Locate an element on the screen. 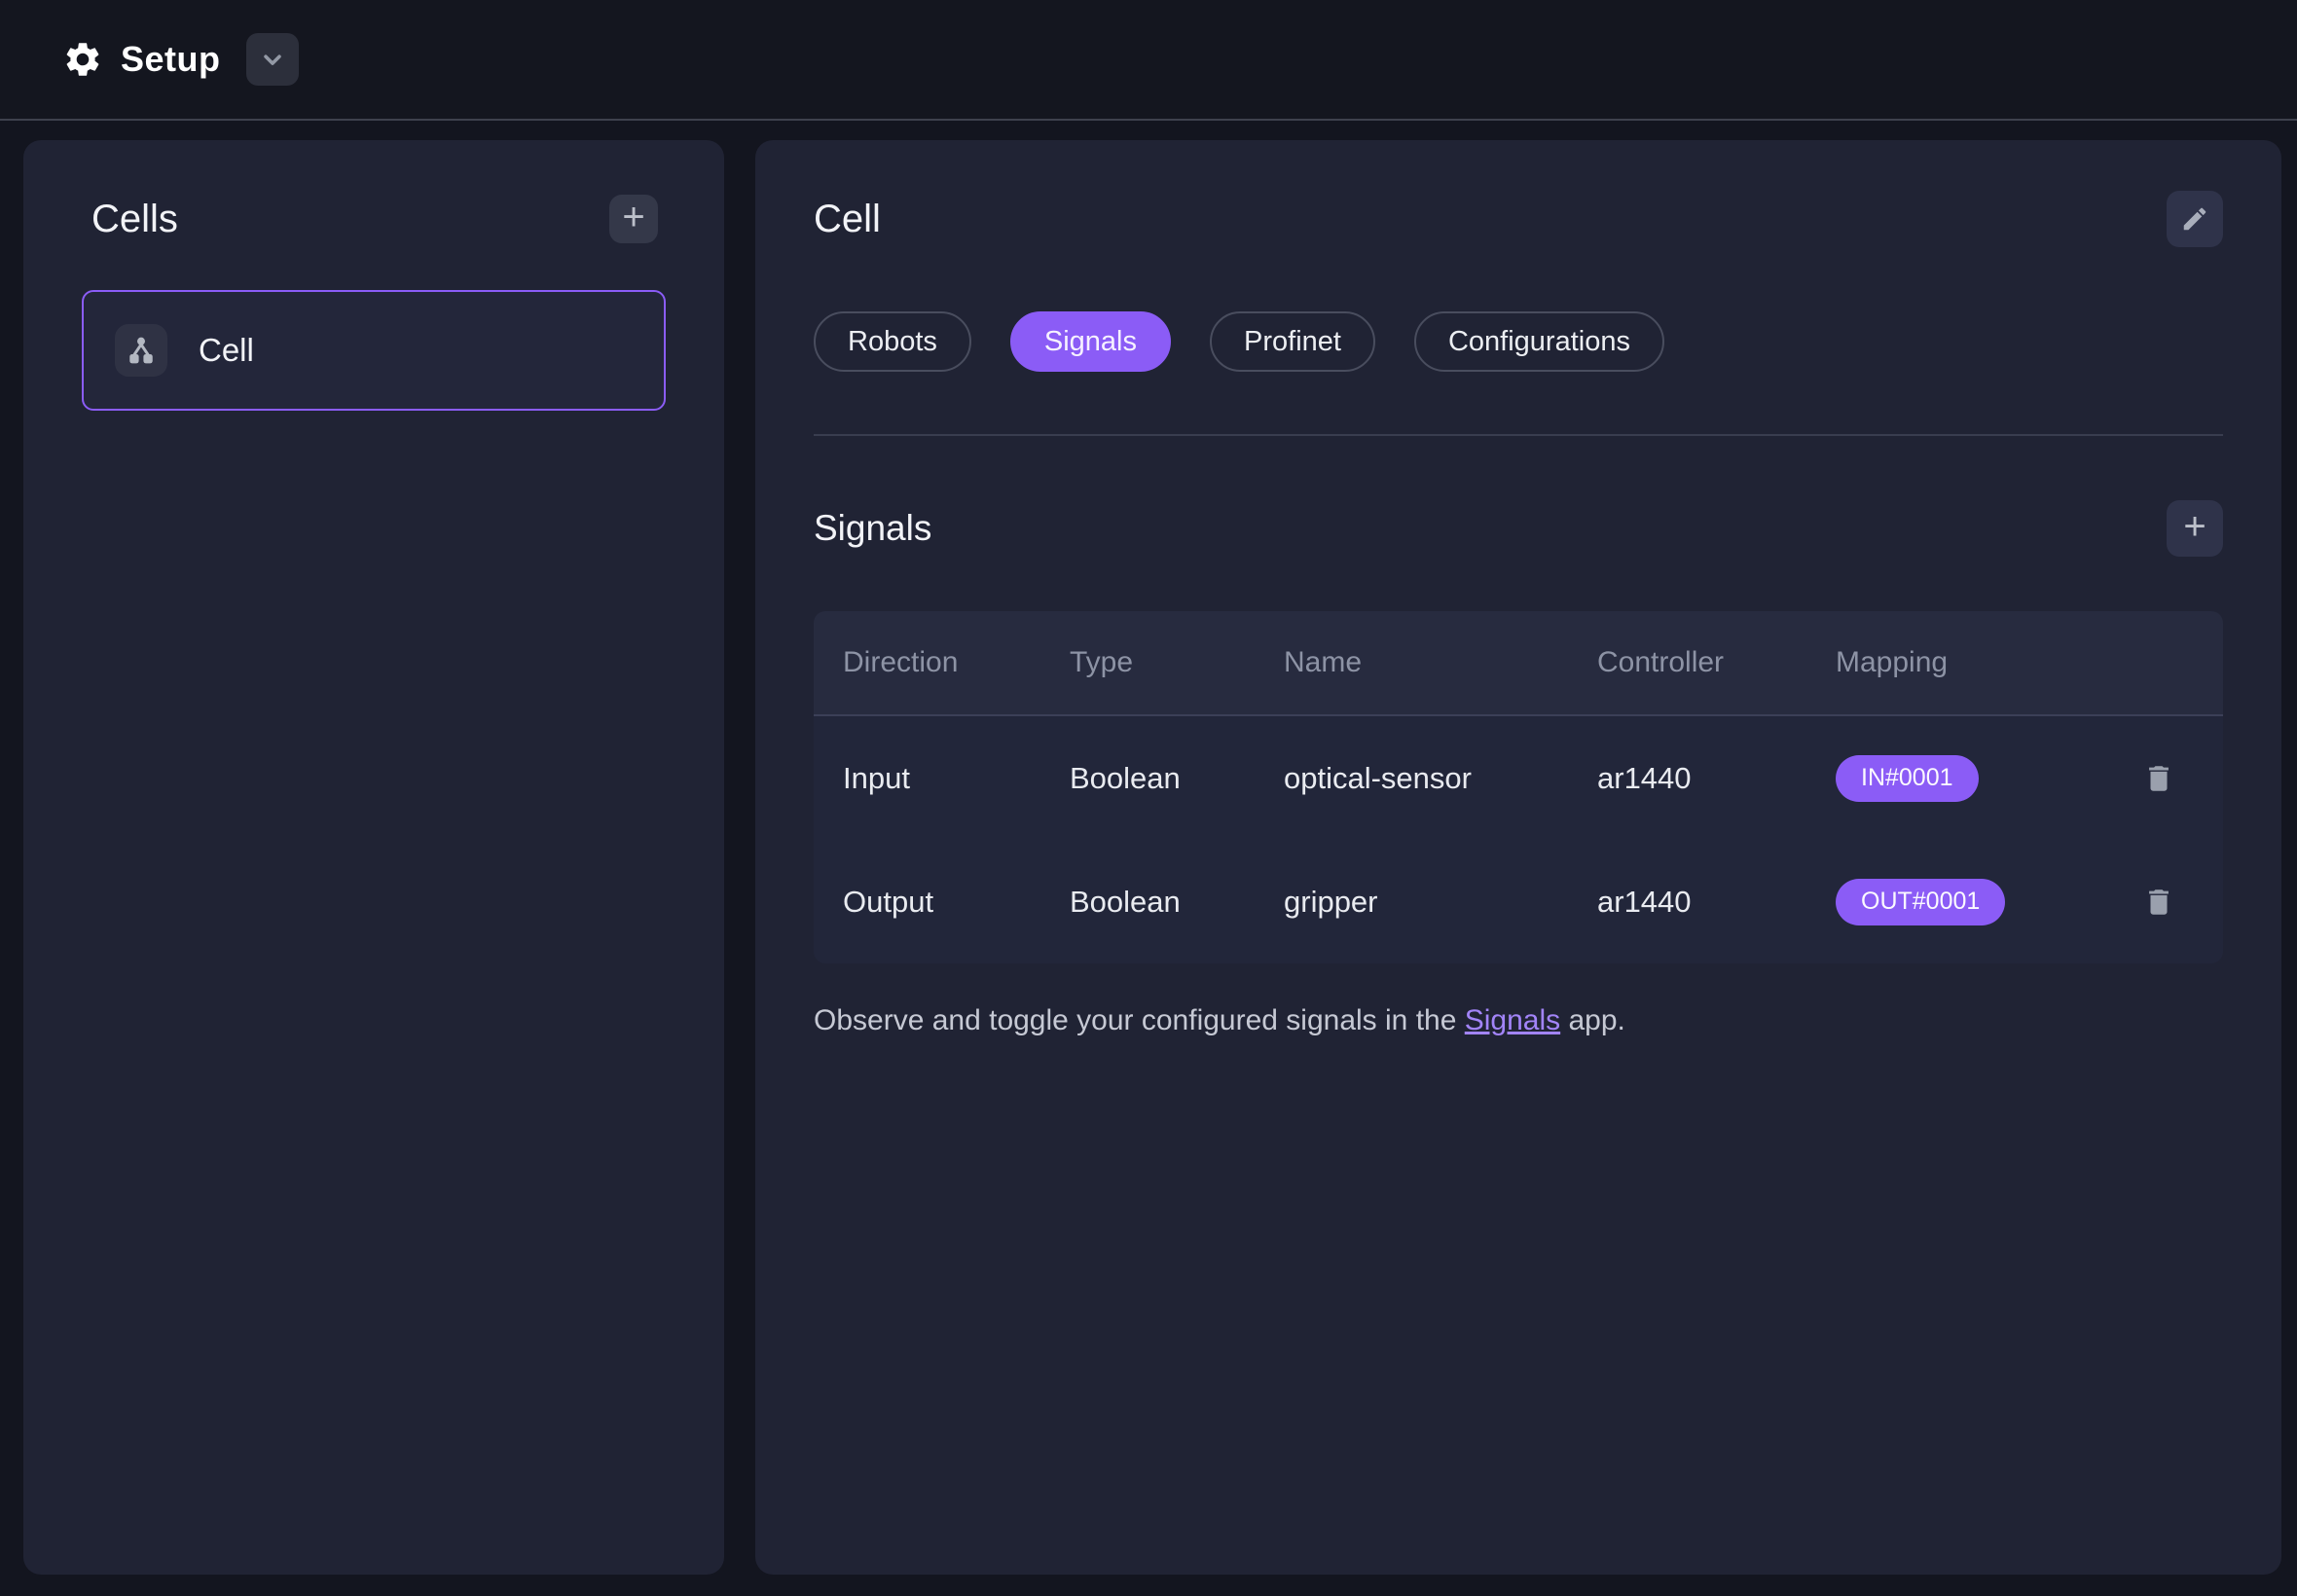 The height and width of the screenshot is (1596, 2297). topbar: Setup is located at coordinates (1148, 60).